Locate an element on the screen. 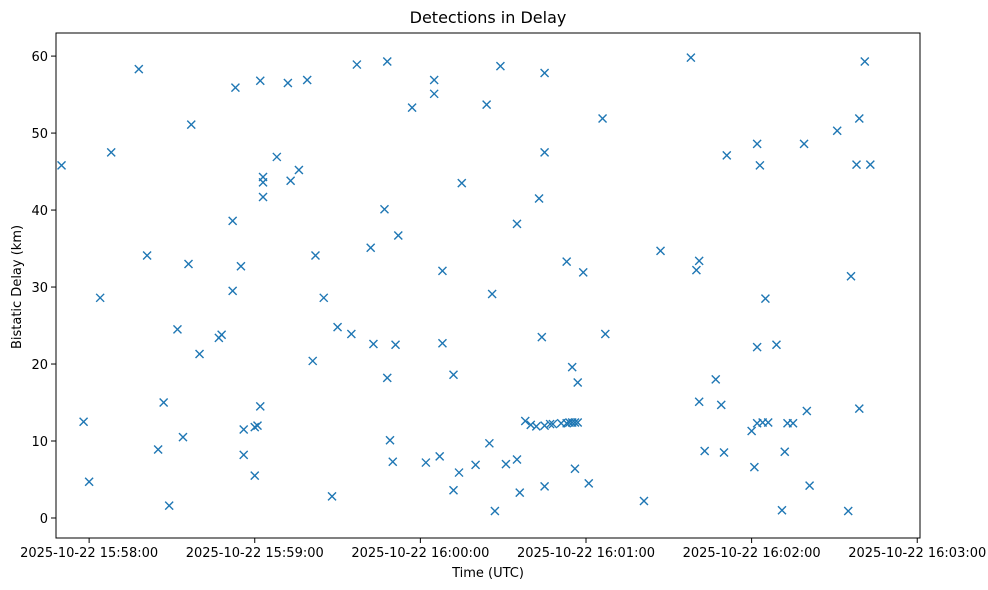 The height and width of the screenshot is (590, 988). y-axis: 0 10 20 30 40 50 60 is located at coordinates (43, 288).